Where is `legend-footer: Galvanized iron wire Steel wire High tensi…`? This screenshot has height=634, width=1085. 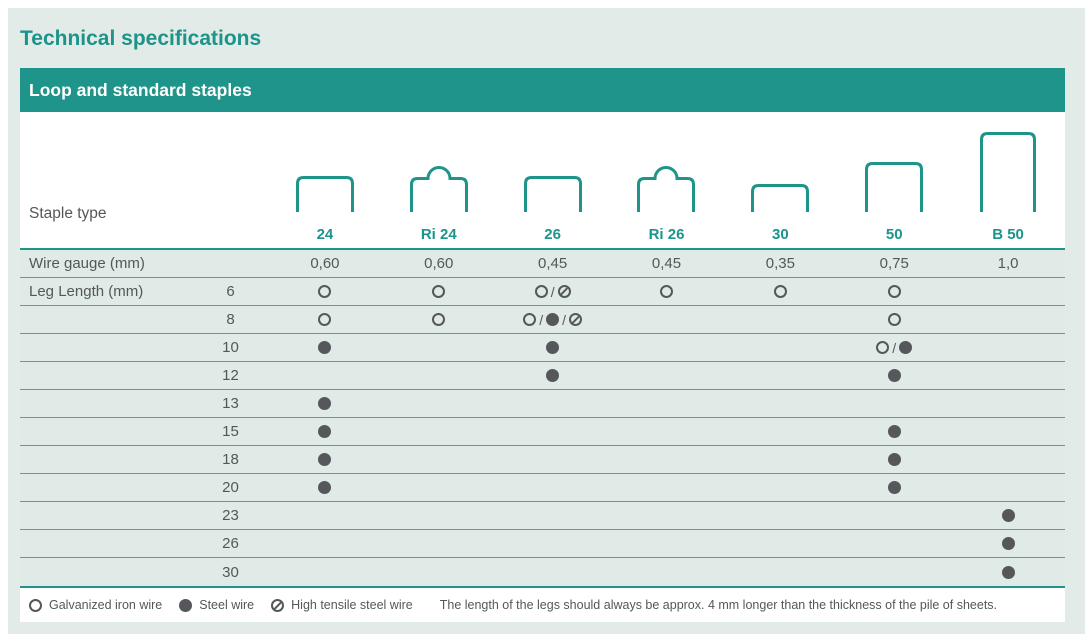
legend-footer: Galvanized iron wire Steel wire High tensi… is located at coordinates (542, 605).